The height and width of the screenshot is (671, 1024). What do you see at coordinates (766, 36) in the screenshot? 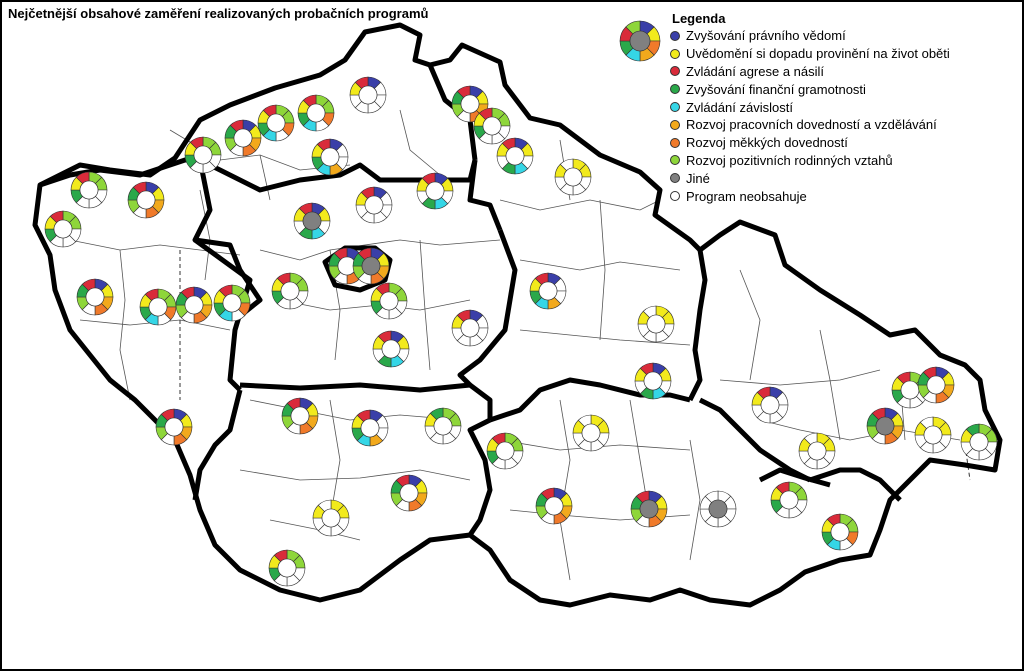
I see `legend-item-label: Zvyšování právního vědomí` at bounding box center [766, 36].